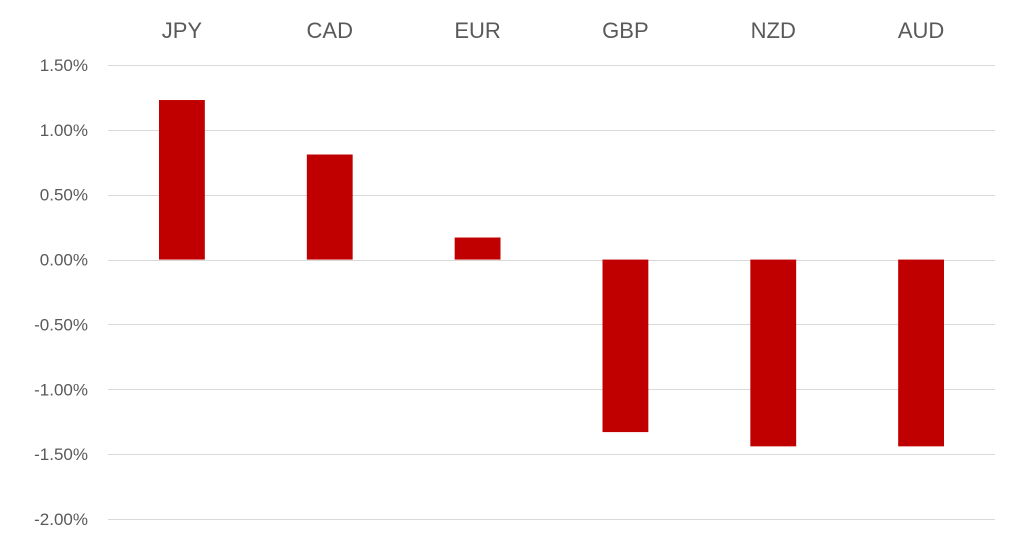 This screenshot has width=1024, height=548. Describe the element at coordinates (625, 346) in the screenshot. I see `bar-gbp` at that location.